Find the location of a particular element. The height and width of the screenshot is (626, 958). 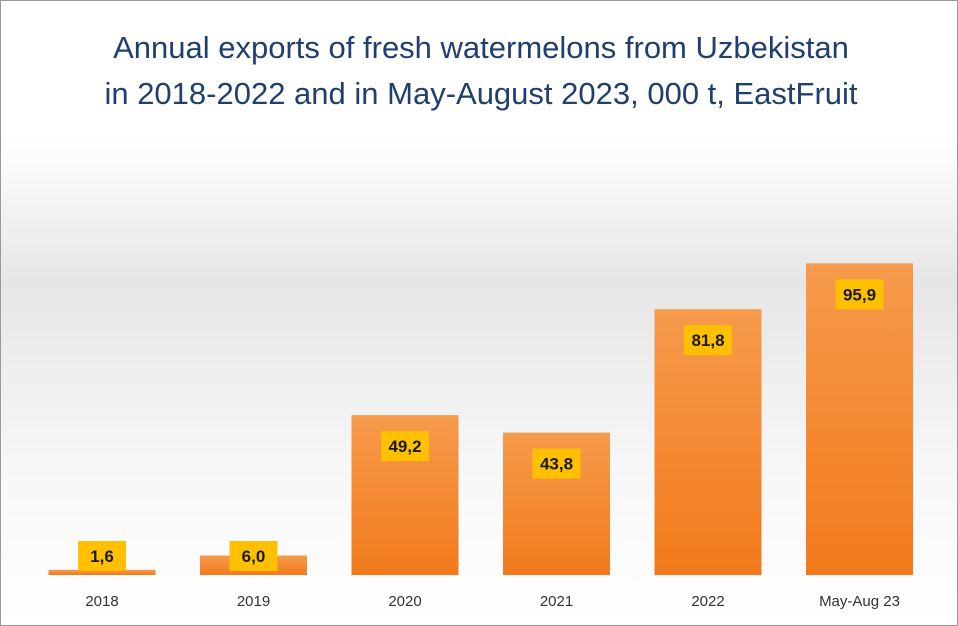

x-tick-label: 2019 is located at coordinates (253, 601).